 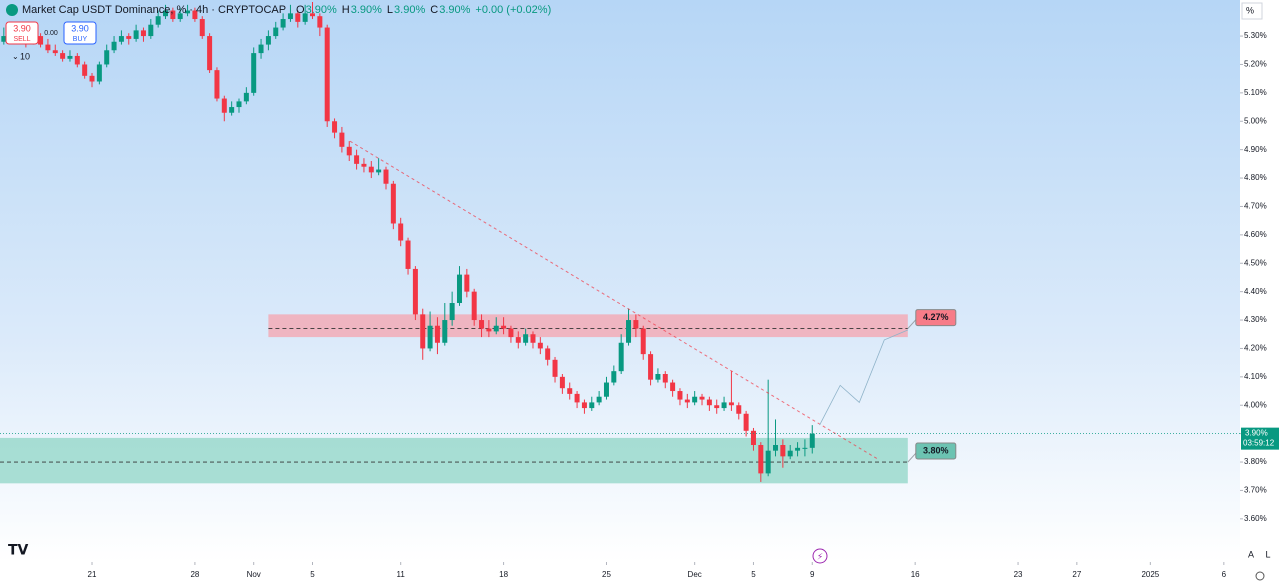 I want to click on y-tick-label: 4.90%, so click(x=1255, y=149).